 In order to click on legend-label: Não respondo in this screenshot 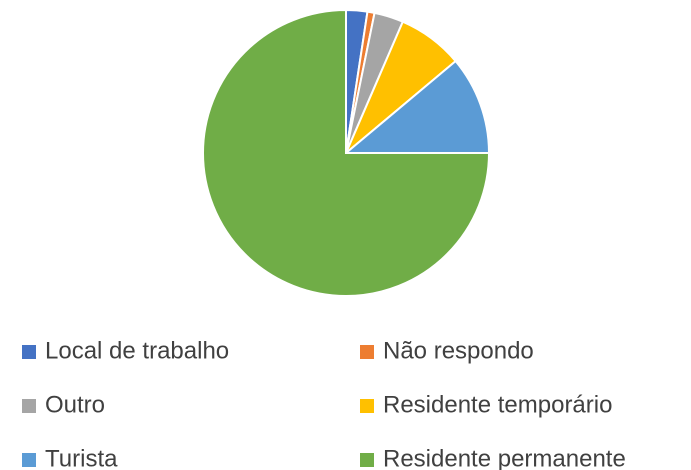, I will do `click(458, 350)`.